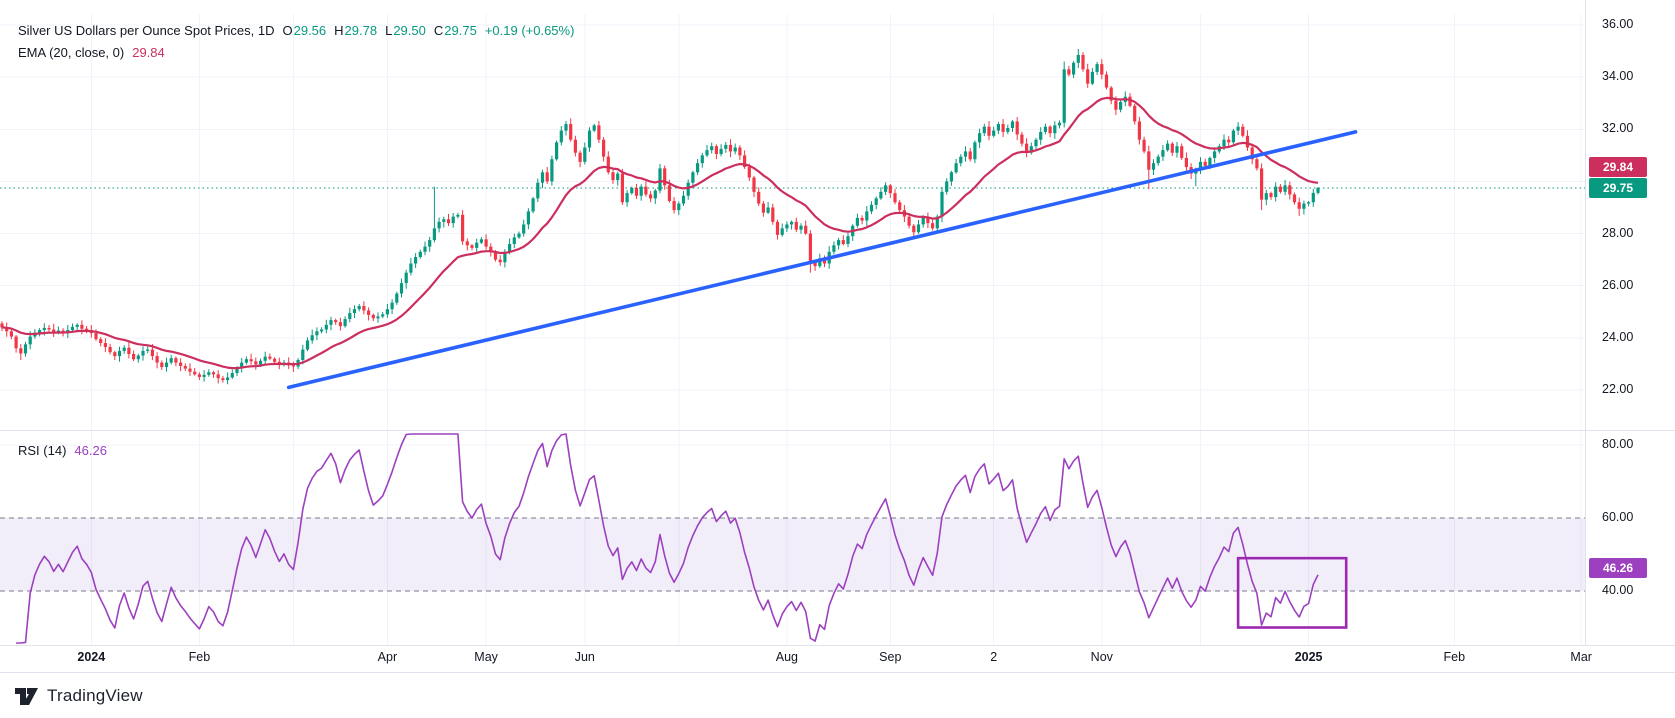 The image size is (1675, 718). Describe the element at coordinates (1292, 592) in the screenshot. I see `rsi-highlight-box` at that location.